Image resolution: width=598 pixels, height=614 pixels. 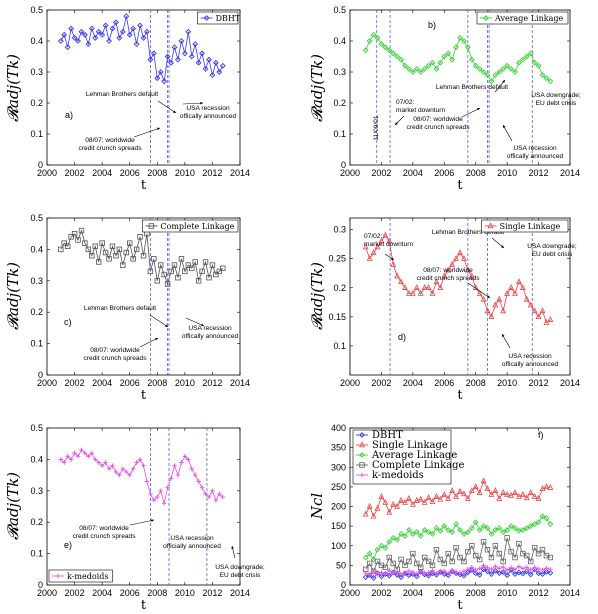 What do you see at coordinates (458, 570) in the screenshot?
I see `series-k-medoids` at bounding box center [458, 570].